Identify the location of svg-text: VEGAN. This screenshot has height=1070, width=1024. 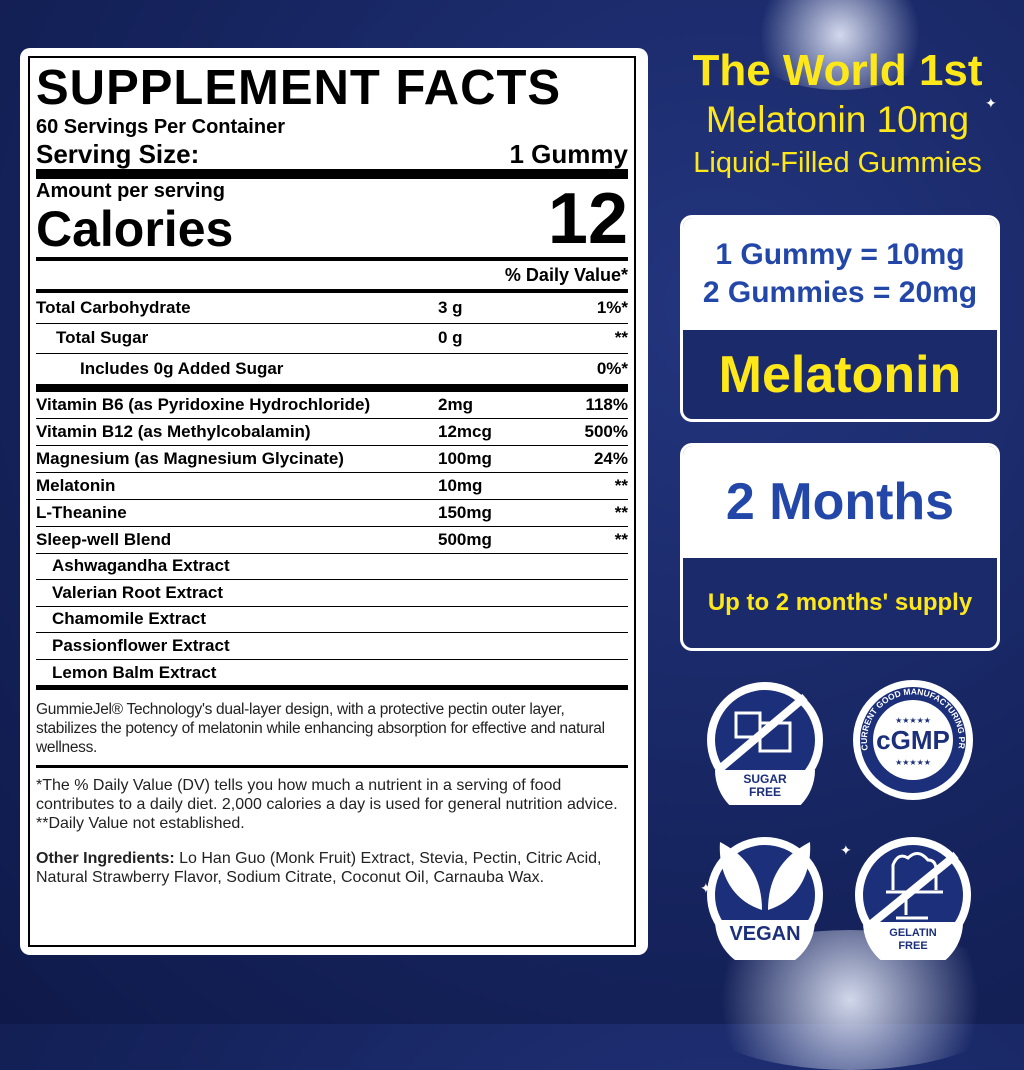
(764, 934).